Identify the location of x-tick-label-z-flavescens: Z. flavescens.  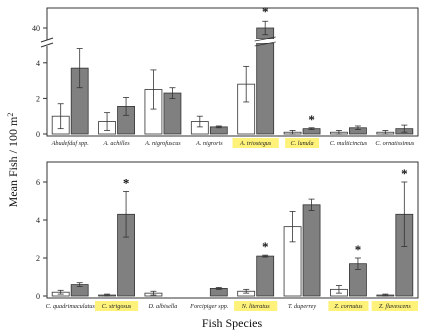
(395, 306).